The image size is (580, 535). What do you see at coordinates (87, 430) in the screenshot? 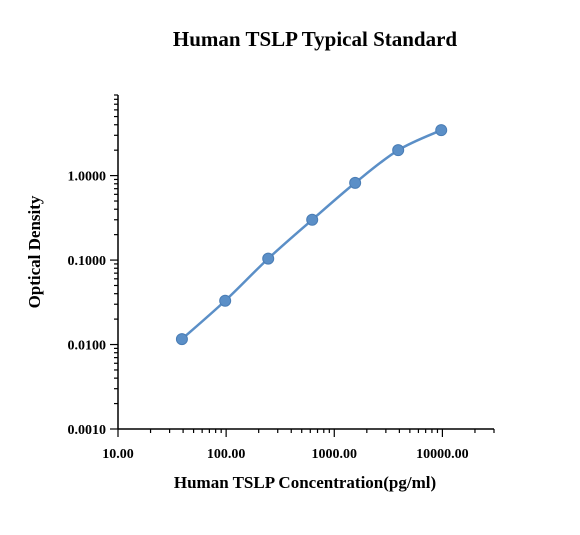
I see `y-tick-label: 0.0010` at bounding box center [87, 430].